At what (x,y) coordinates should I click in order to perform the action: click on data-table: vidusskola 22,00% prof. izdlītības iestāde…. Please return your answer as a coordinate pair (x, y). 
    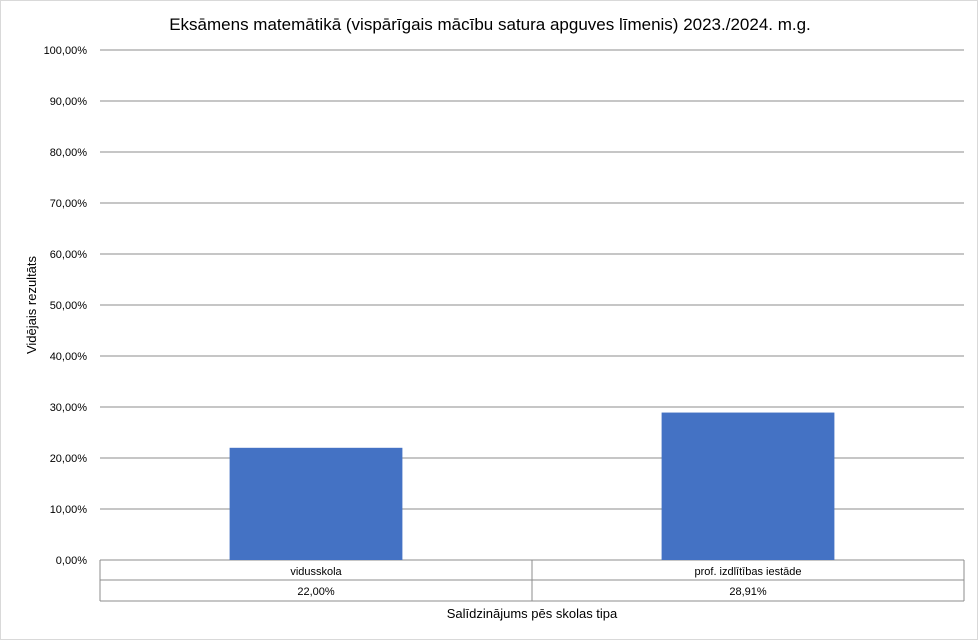
    Looking at the image, I should click on (532, 581).